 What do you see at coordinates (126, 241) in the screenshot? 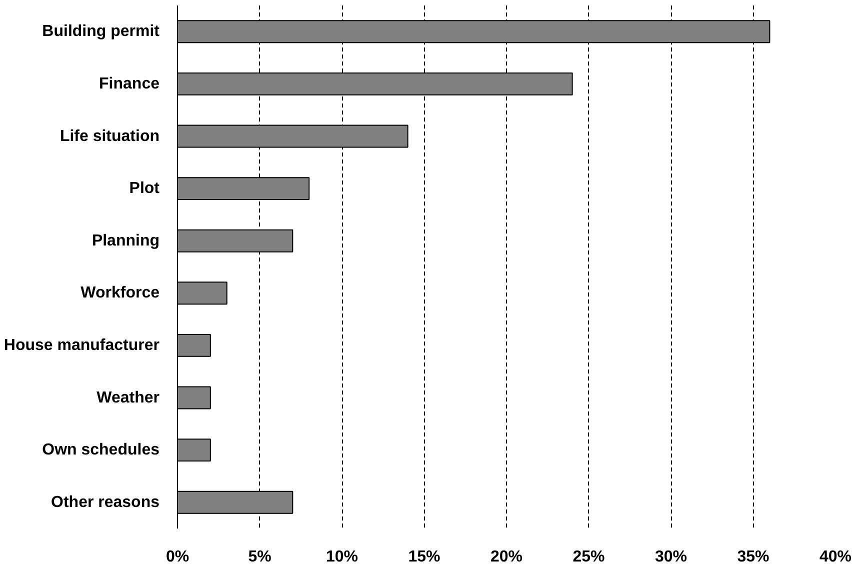
I see `y-tick-label: Planning` at bounding box center [126, 241].